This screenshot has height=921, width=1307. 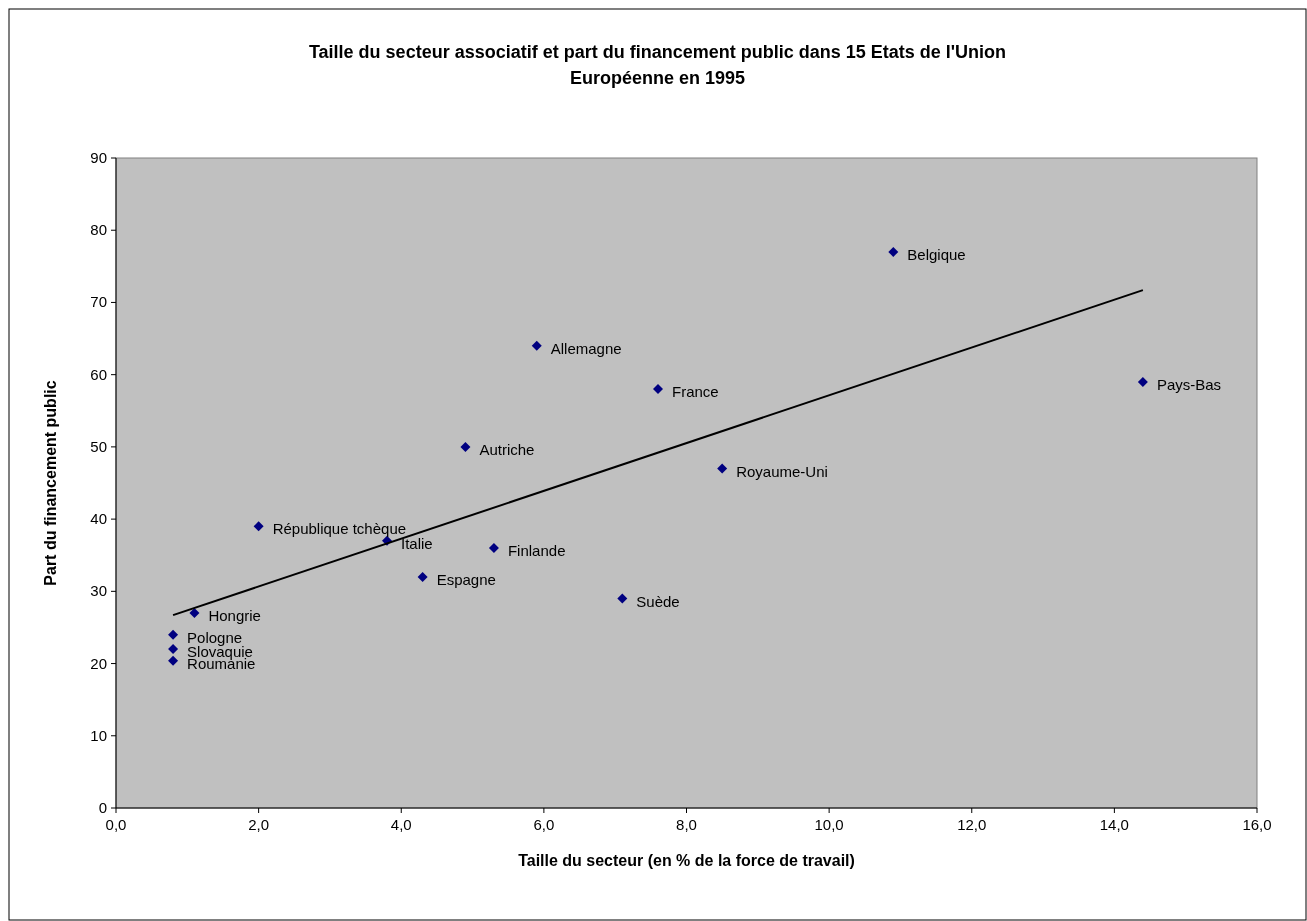 What do you see at coordinates (234, 615) in the screenshot?
I see `annotation: Hongrie` at bounding box center [234, 615].